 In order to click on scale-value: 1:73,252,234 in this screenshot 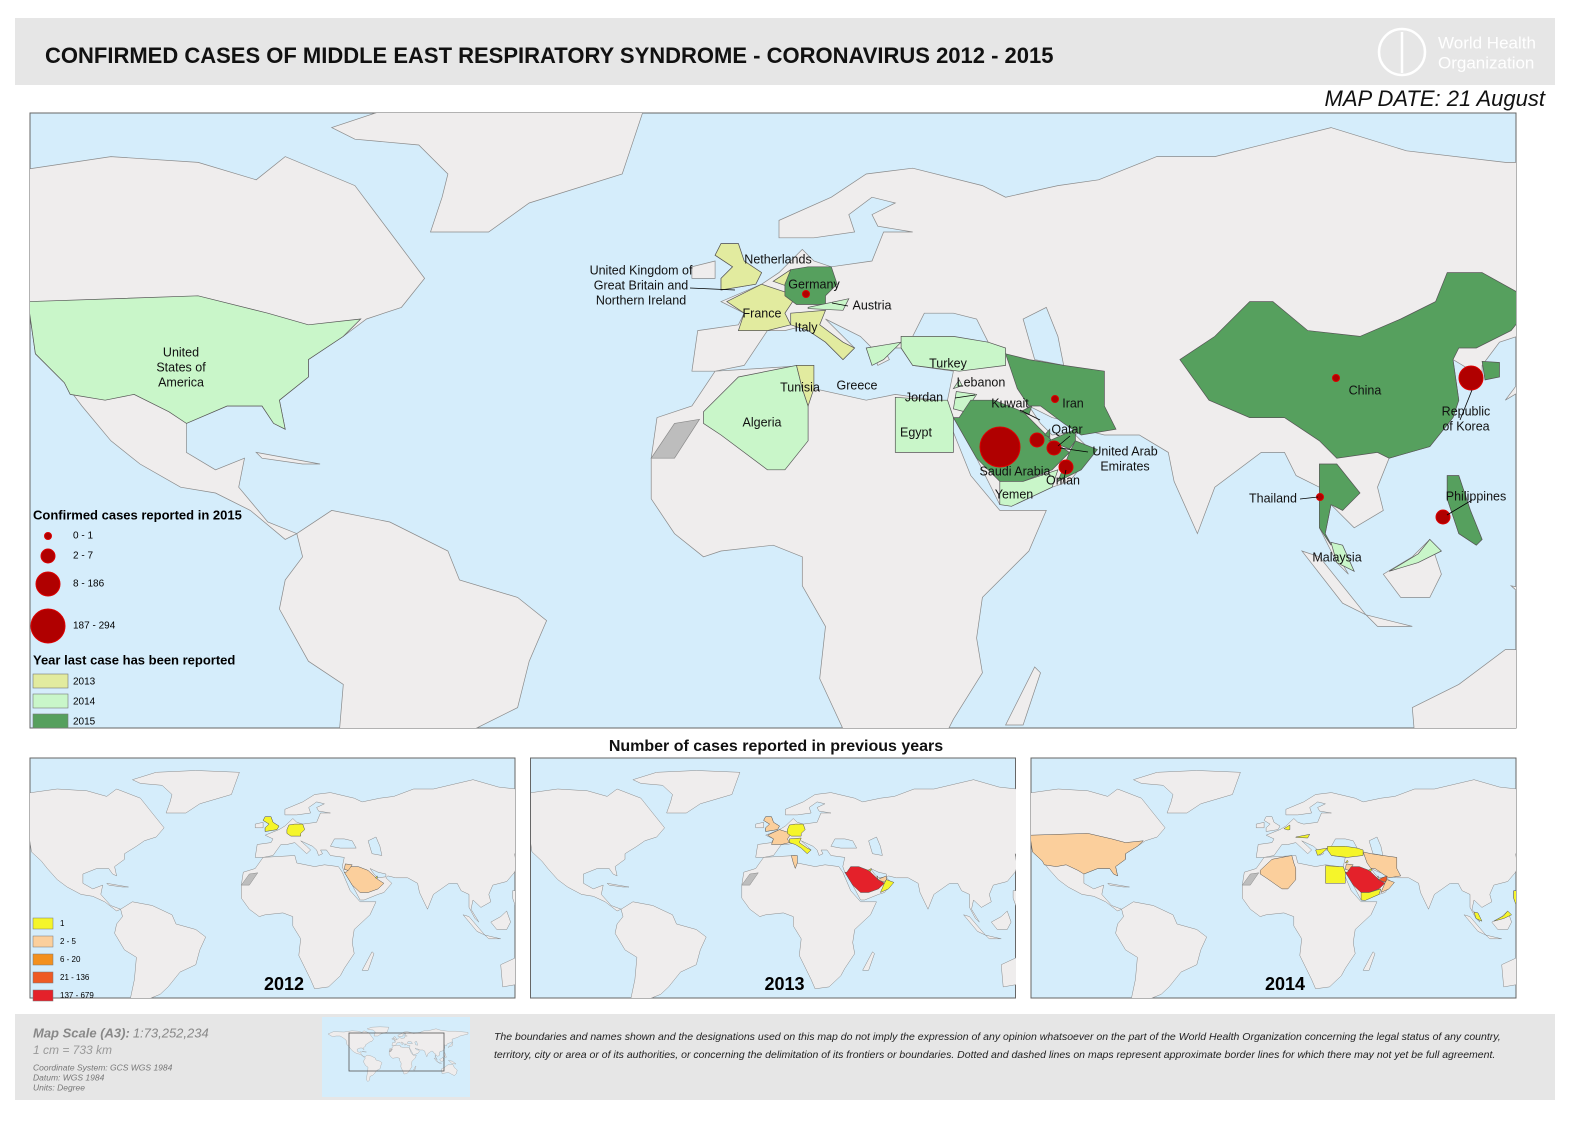, I will do `click(171, 1032)`.